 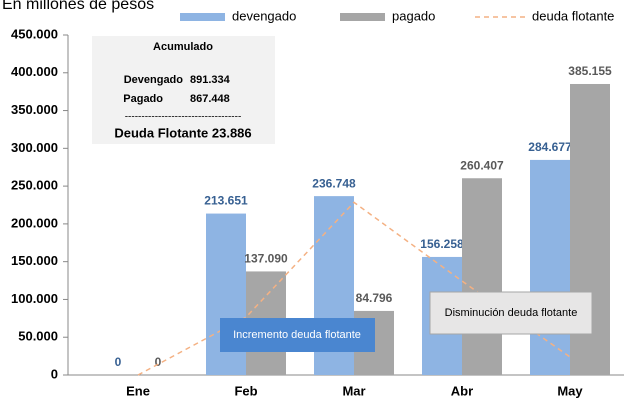 I want to click on summary-label: Devengado, so click(x=154, y=80).